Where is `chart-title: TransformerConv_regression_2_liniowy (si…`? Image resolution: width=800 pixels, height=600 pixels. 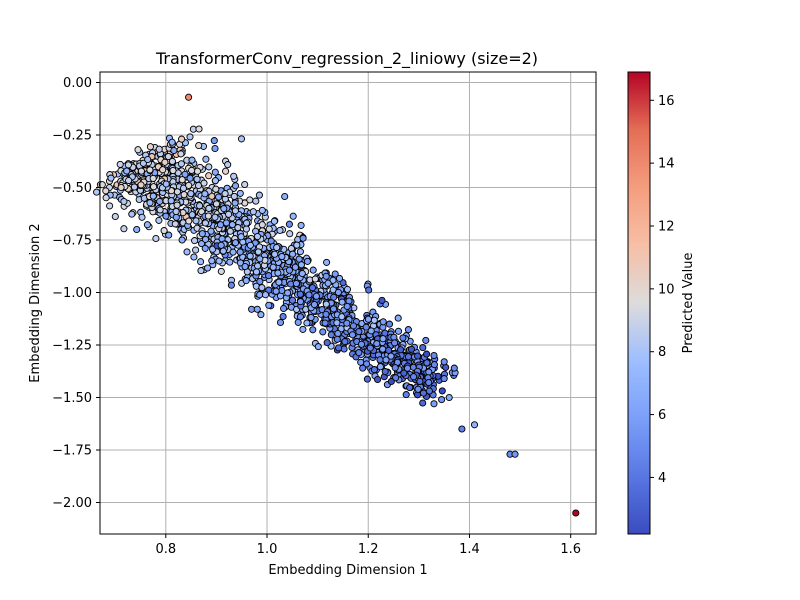
chart-title: TransformerConv_regression_2_liniowy (si… is located at coordinates (346, 59).